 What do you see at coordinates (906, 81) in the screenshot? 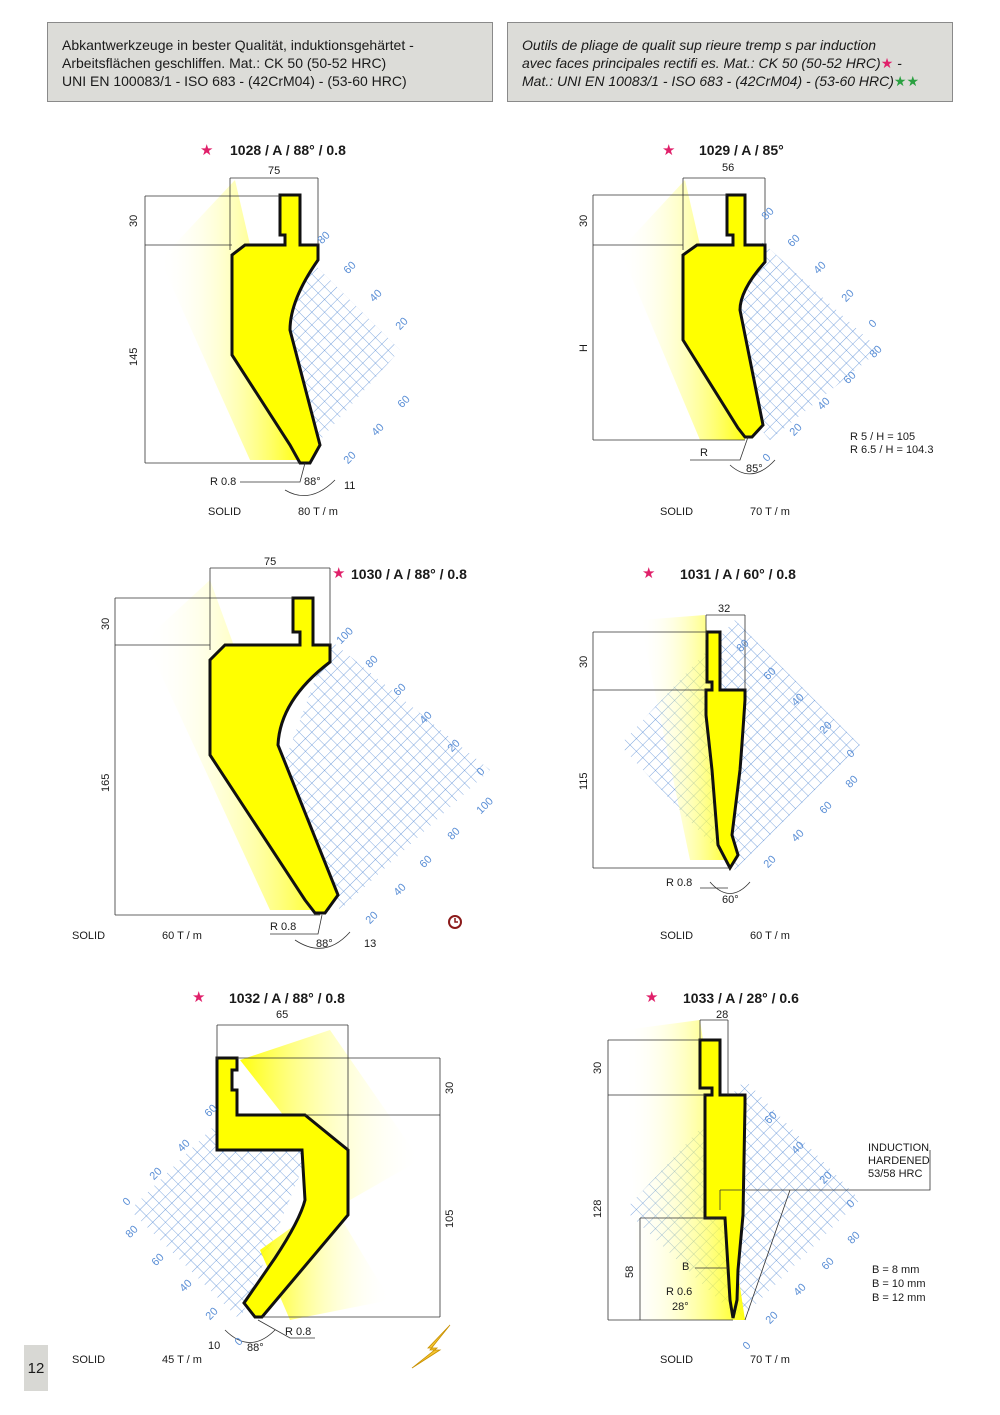
I see `double-star-icon: ★★` at bounding box center [906, 81].